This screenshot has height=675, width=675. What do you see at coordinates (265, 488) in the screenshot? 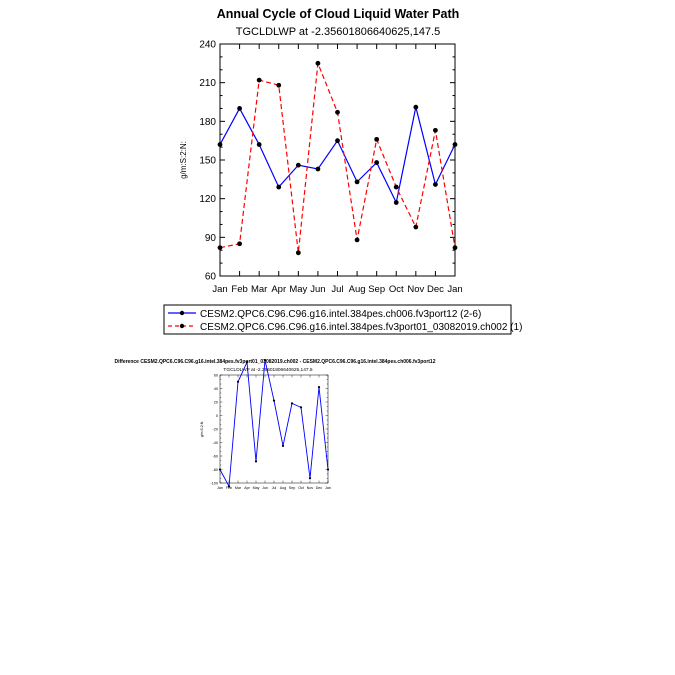
I see `diff-x-tick-label: Jun` at bounding box center [265, 488].